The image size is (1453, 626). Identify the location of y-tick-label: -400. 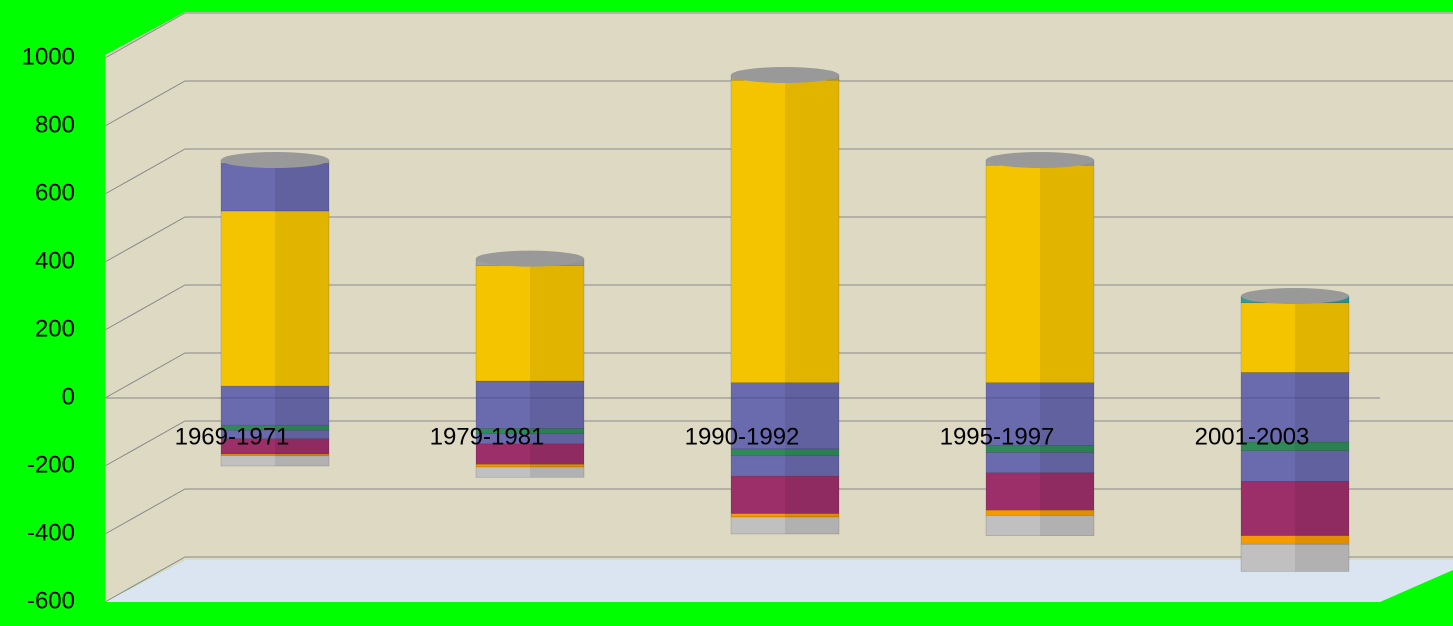
(51, 532).